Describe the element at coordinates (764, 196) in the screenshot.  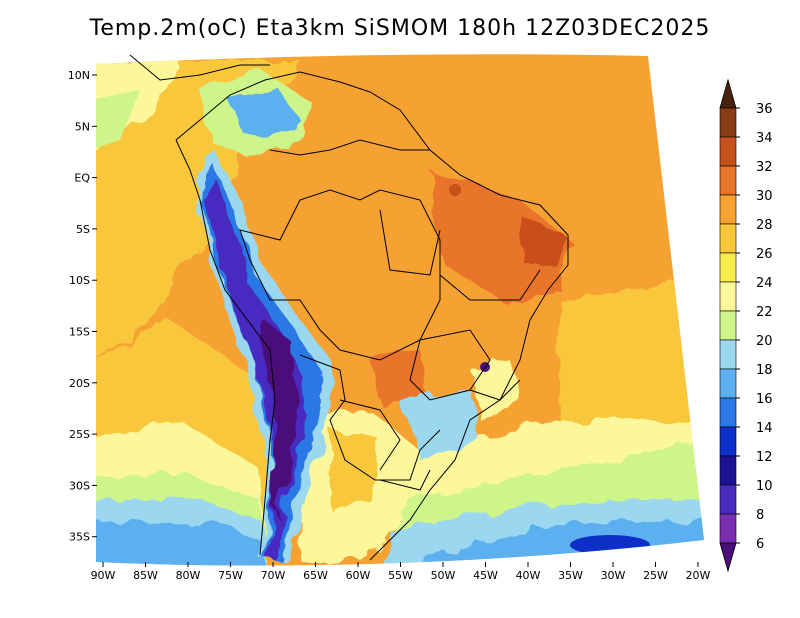
I see `colorbar-label: 30` at that location.